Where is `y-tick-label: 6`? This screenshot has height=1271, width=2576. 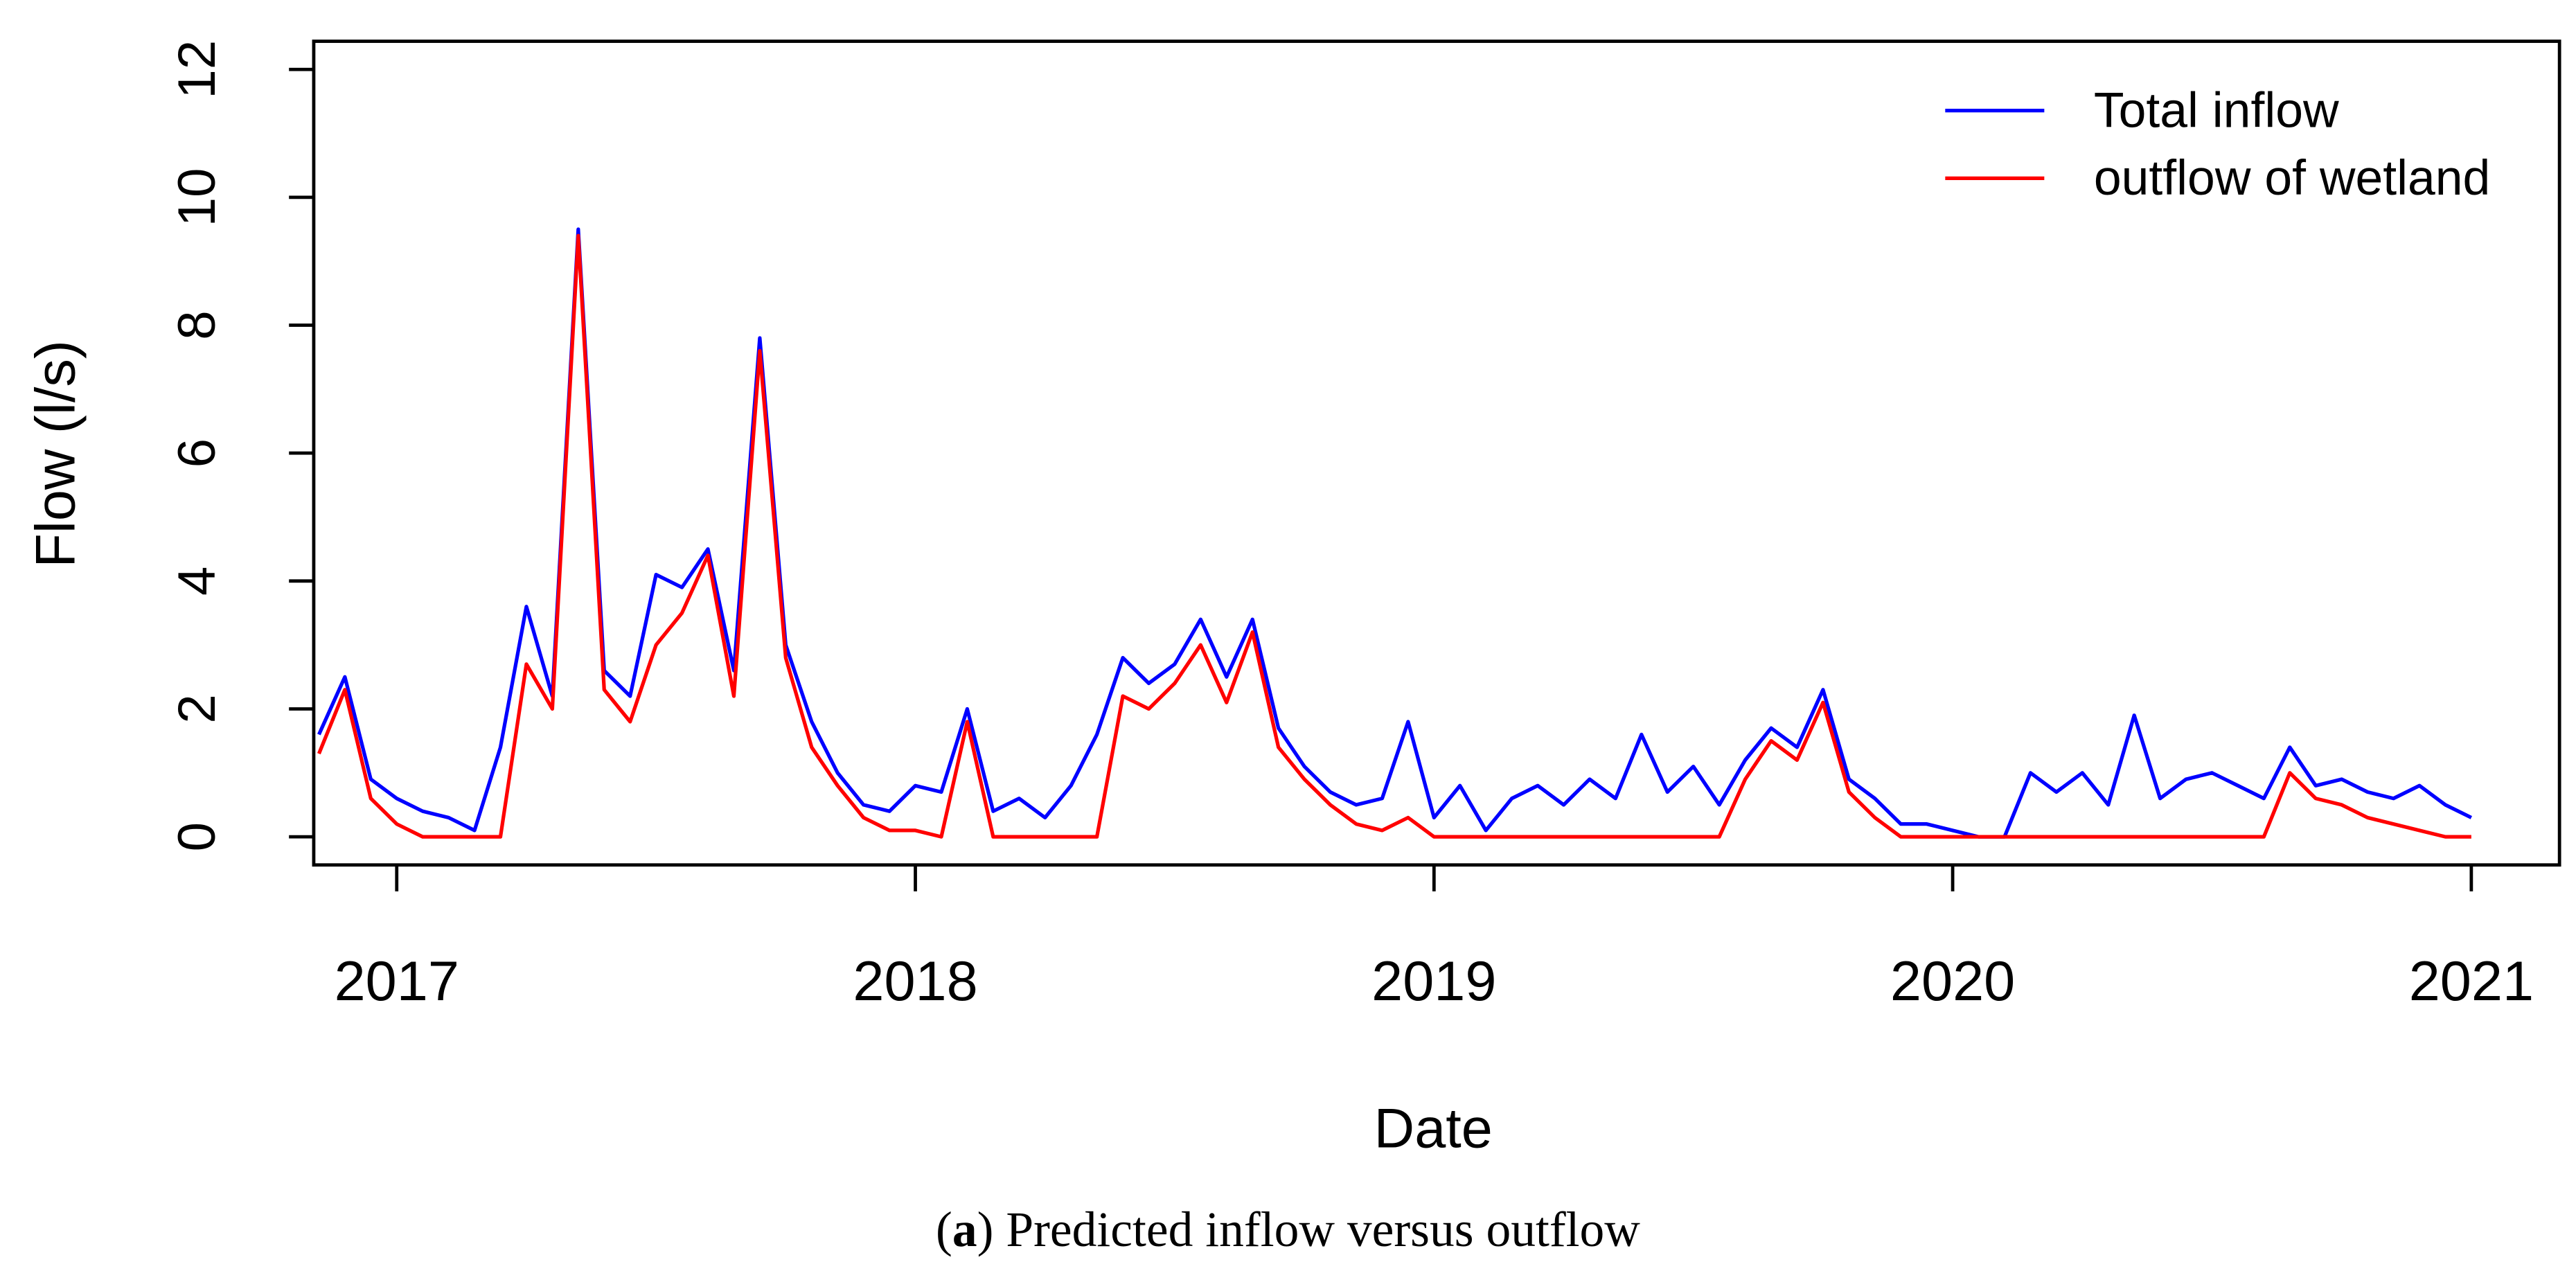 y-tick-label: 6 is located at coordinates (197, 453).